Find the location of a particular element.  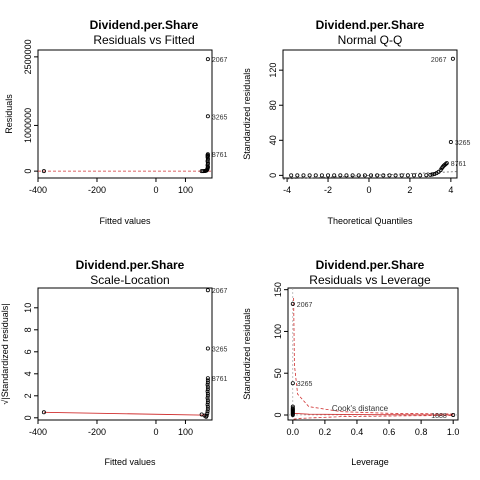

cooks-distance-legend: Cook's distance is located at coordinates (360, 408).